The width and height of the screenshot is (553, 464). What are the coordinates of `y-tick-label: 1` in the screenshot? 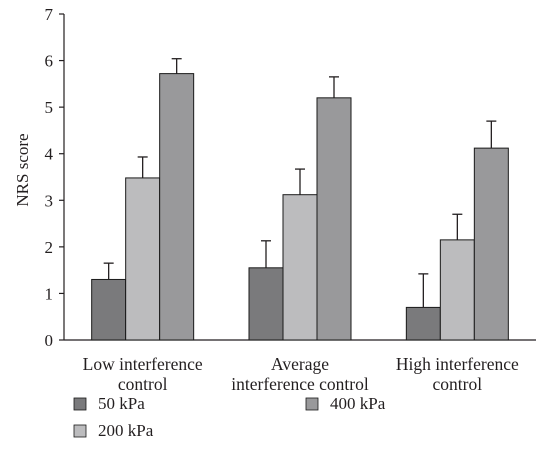 It's located at (49, 293).